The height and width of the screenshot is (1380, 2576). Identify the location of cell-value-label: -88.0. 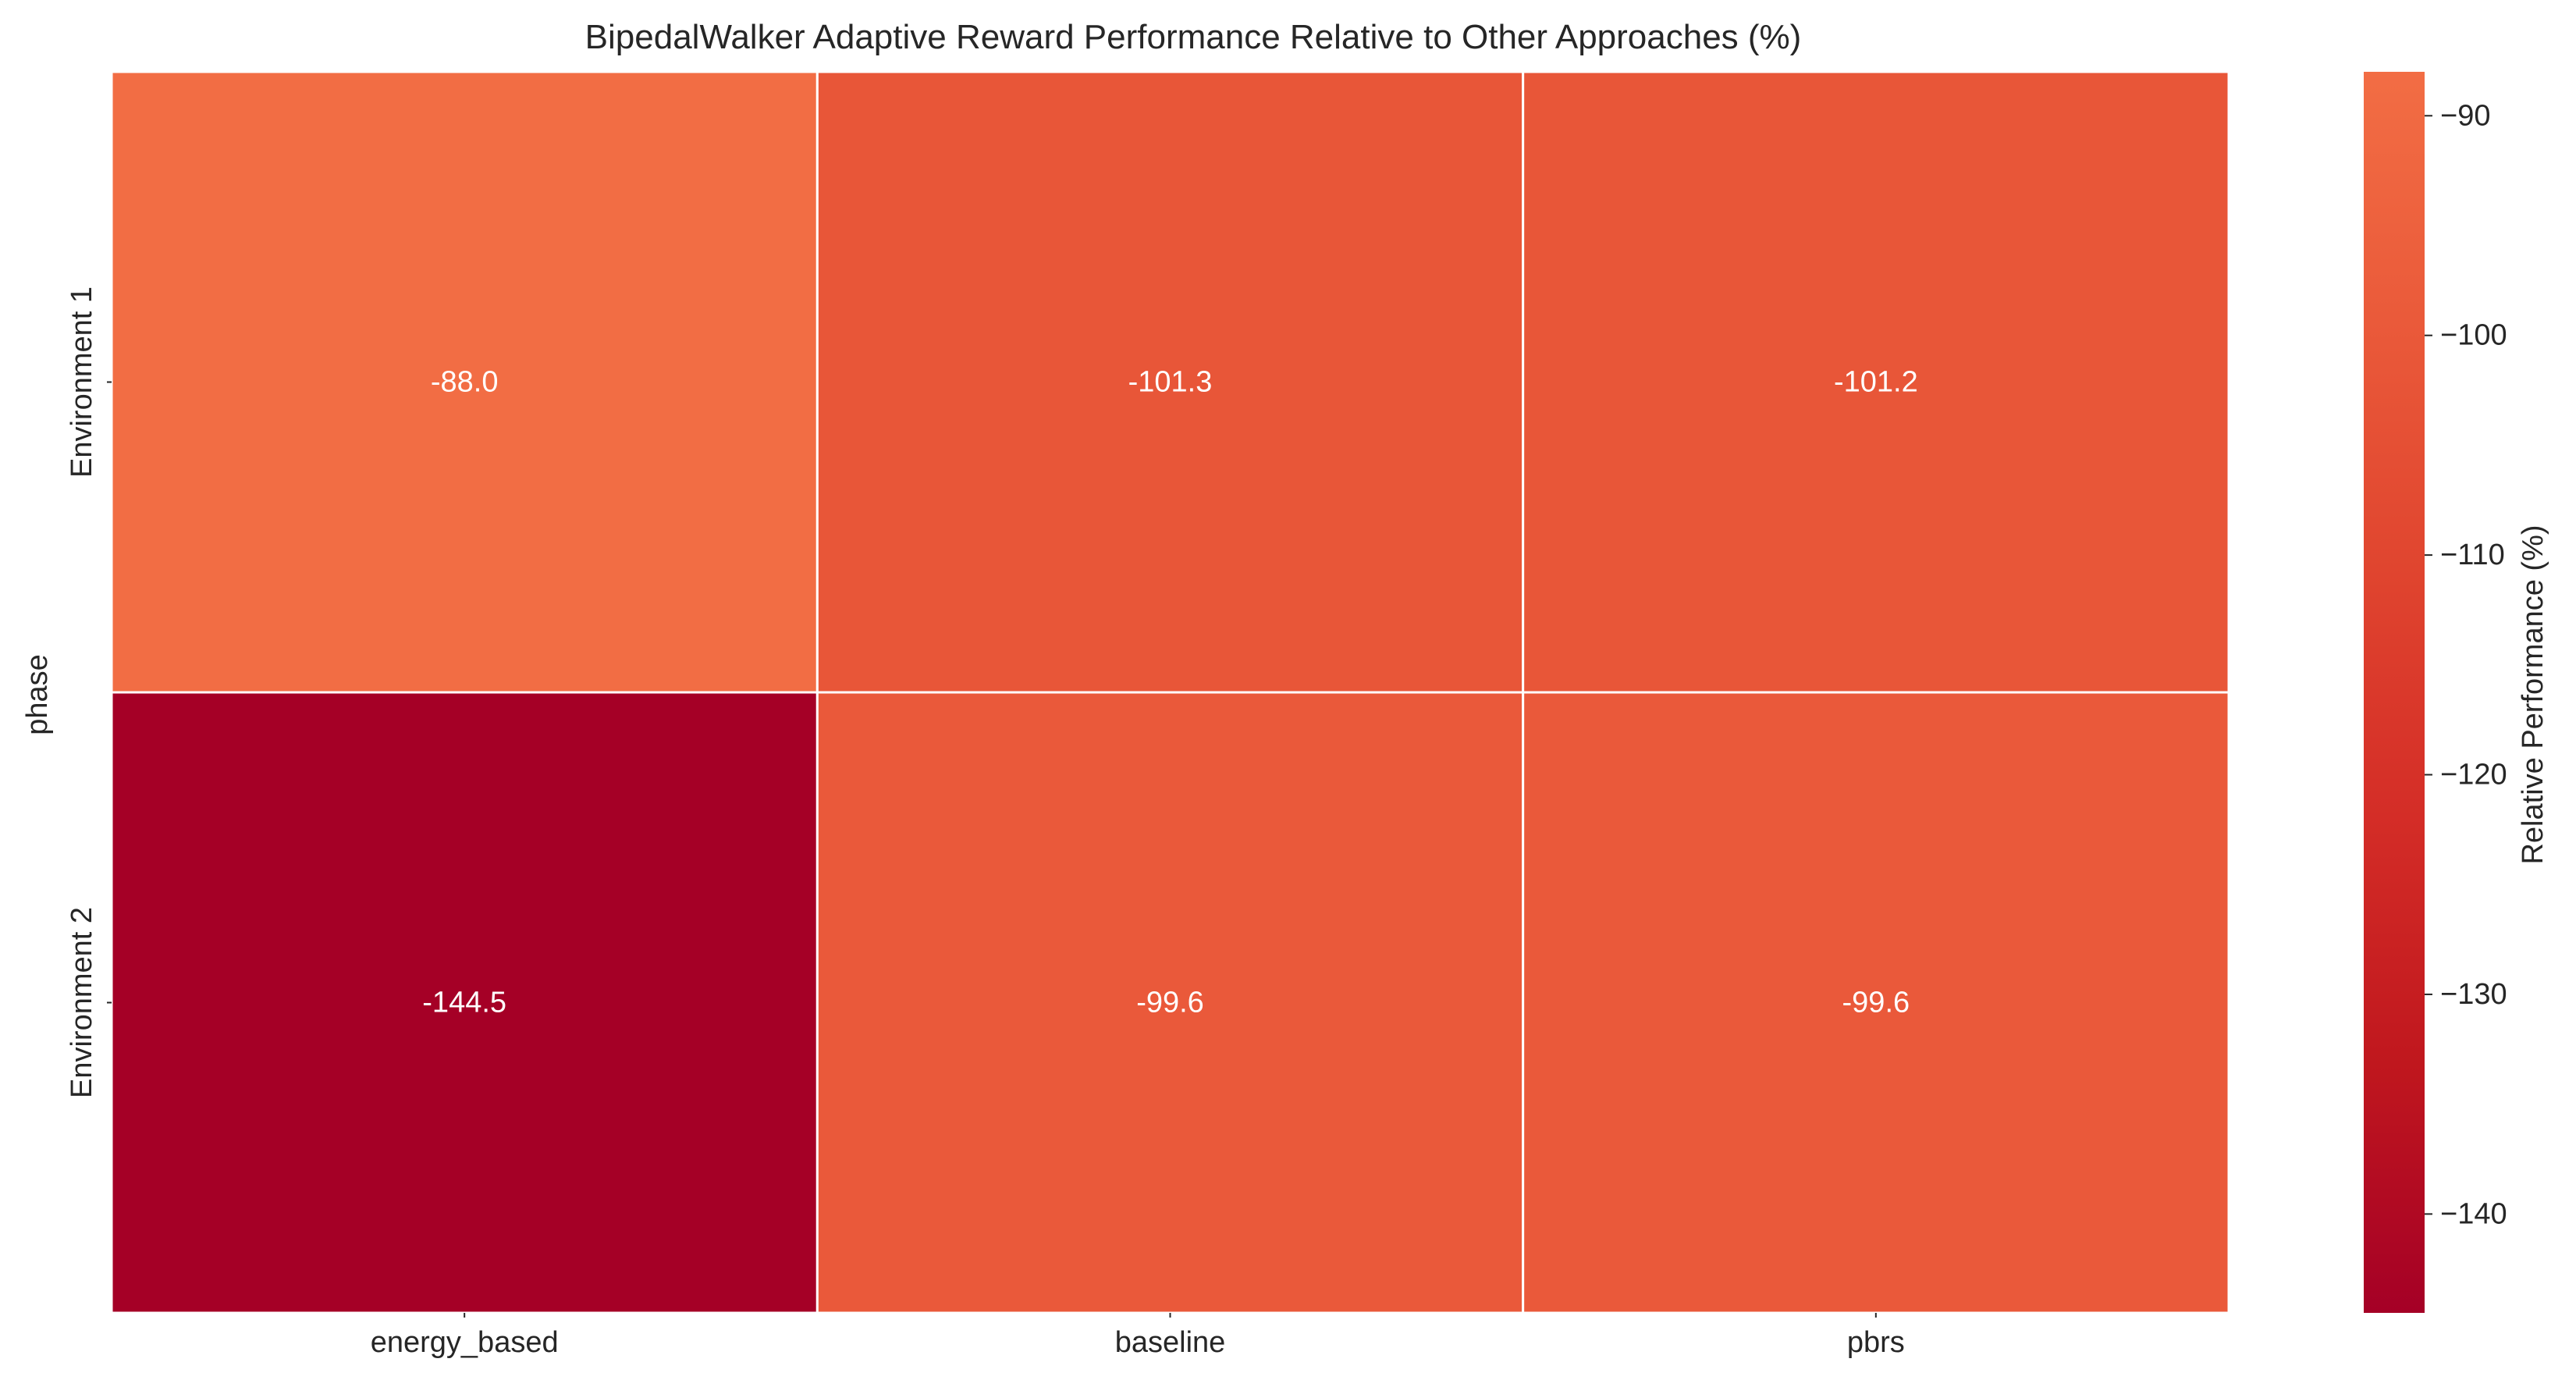
(465, 382).